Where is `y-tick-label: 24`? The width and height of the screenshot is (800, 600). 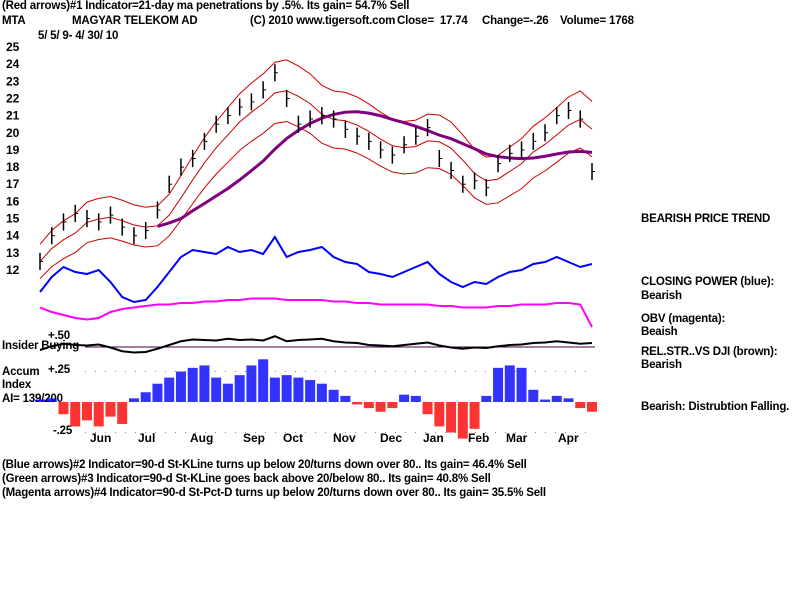
y-tick-label: 24 is located at coordinates (13, 64).